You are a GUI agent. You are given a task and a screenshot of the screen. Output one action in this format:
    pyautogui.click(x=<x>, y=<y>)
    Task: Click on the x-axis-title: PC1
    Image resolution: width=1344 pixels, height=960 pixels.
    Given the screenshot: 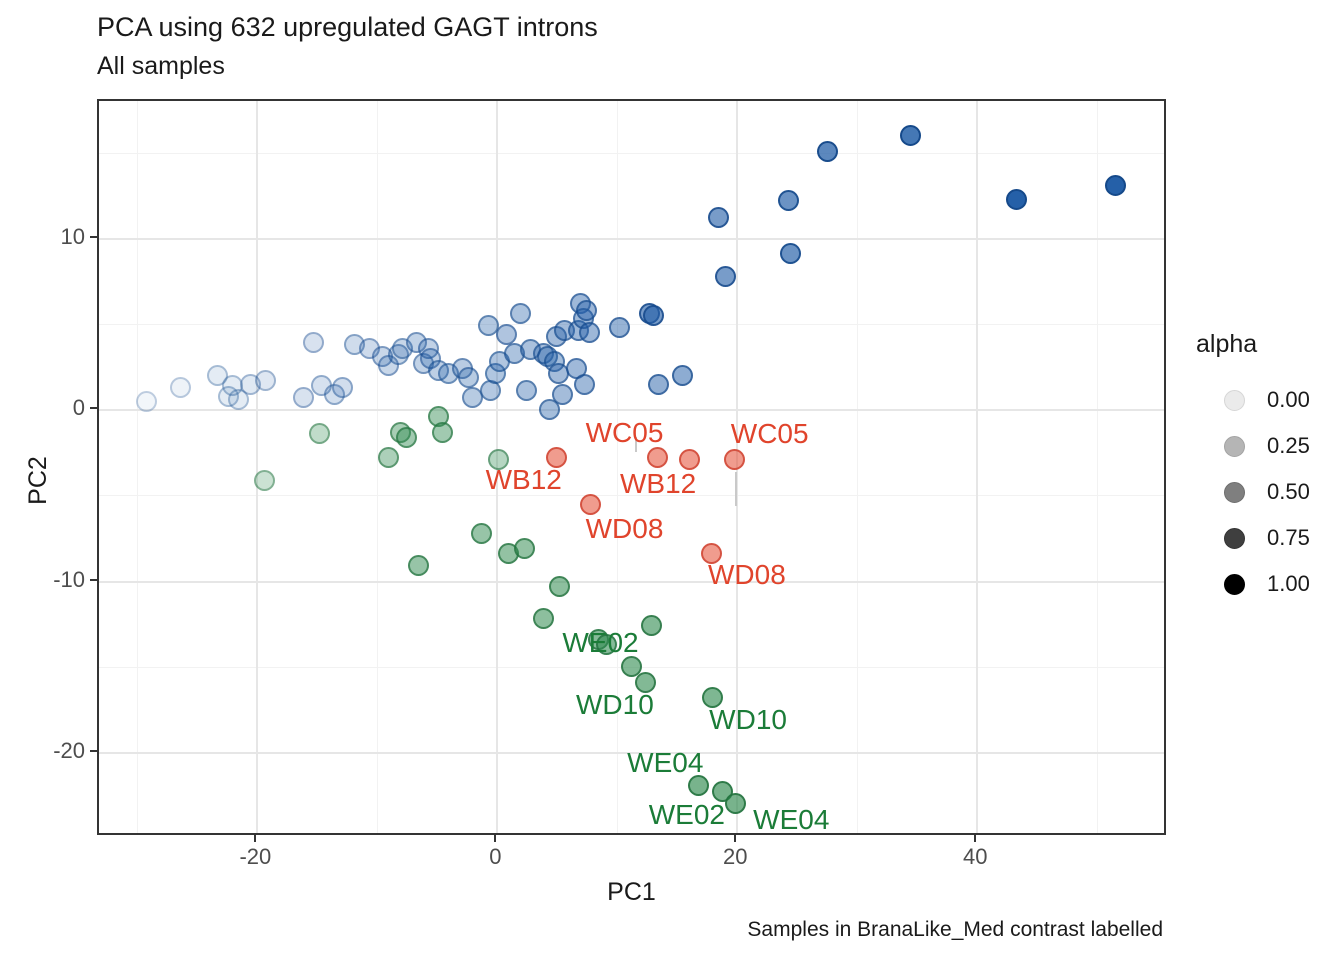 What is the action you would take?
    pyautogui.click(x=631, y=892)
    